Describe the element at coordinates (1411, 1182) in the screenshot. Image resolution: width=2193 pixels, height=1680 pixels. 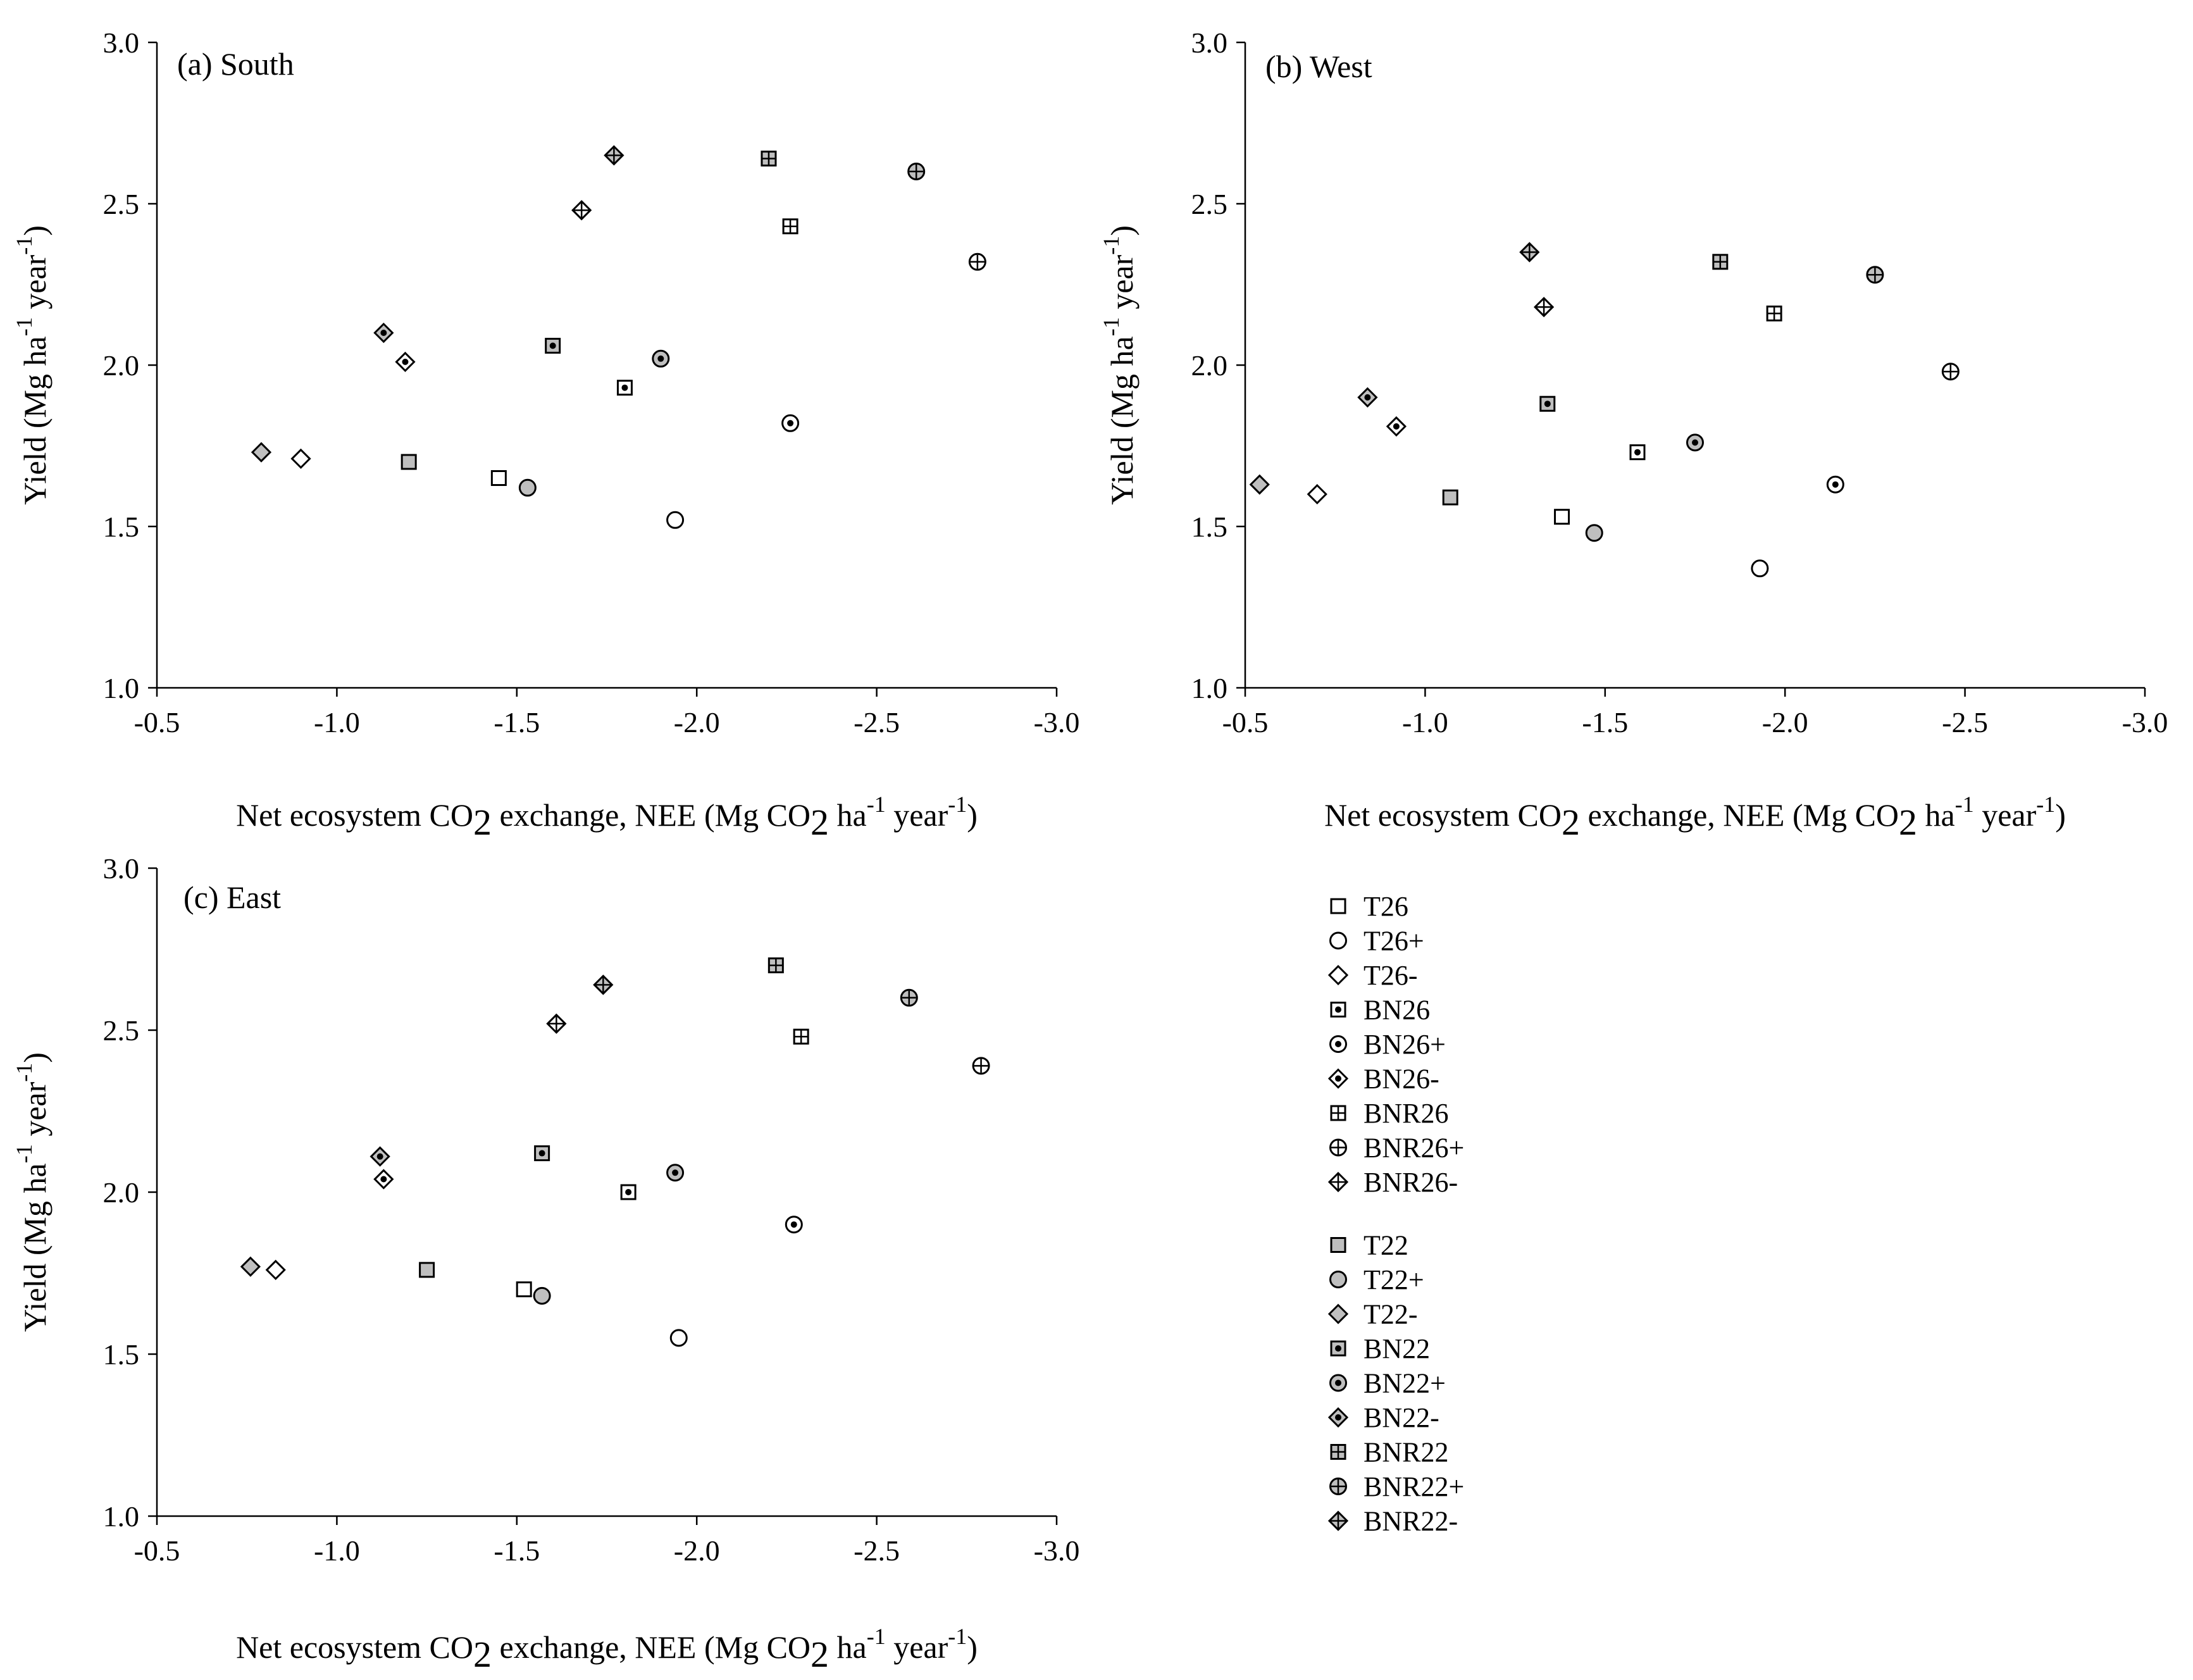
I see `legend-label: BNR26-` at that location.